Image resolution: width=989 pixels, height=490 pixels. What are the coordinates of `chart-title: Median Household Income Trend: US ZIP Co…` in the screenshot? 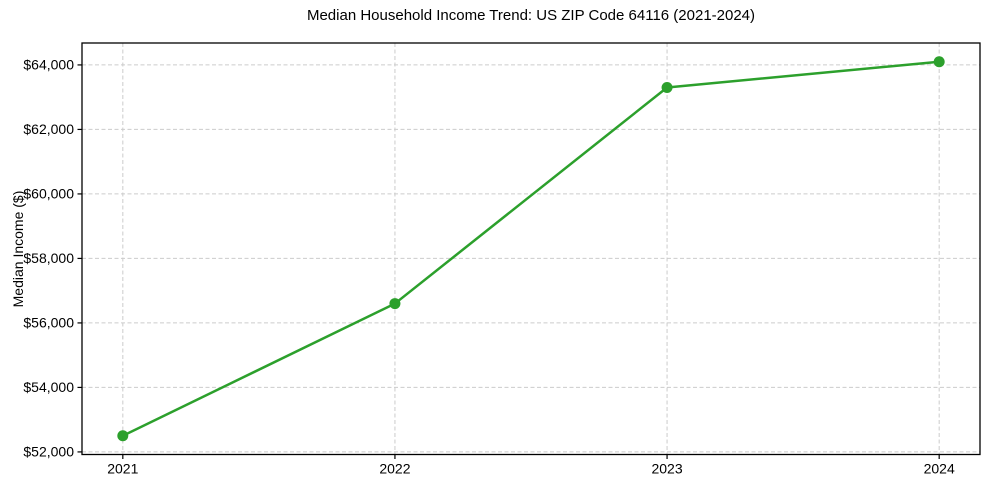 It's located at (531, 15).